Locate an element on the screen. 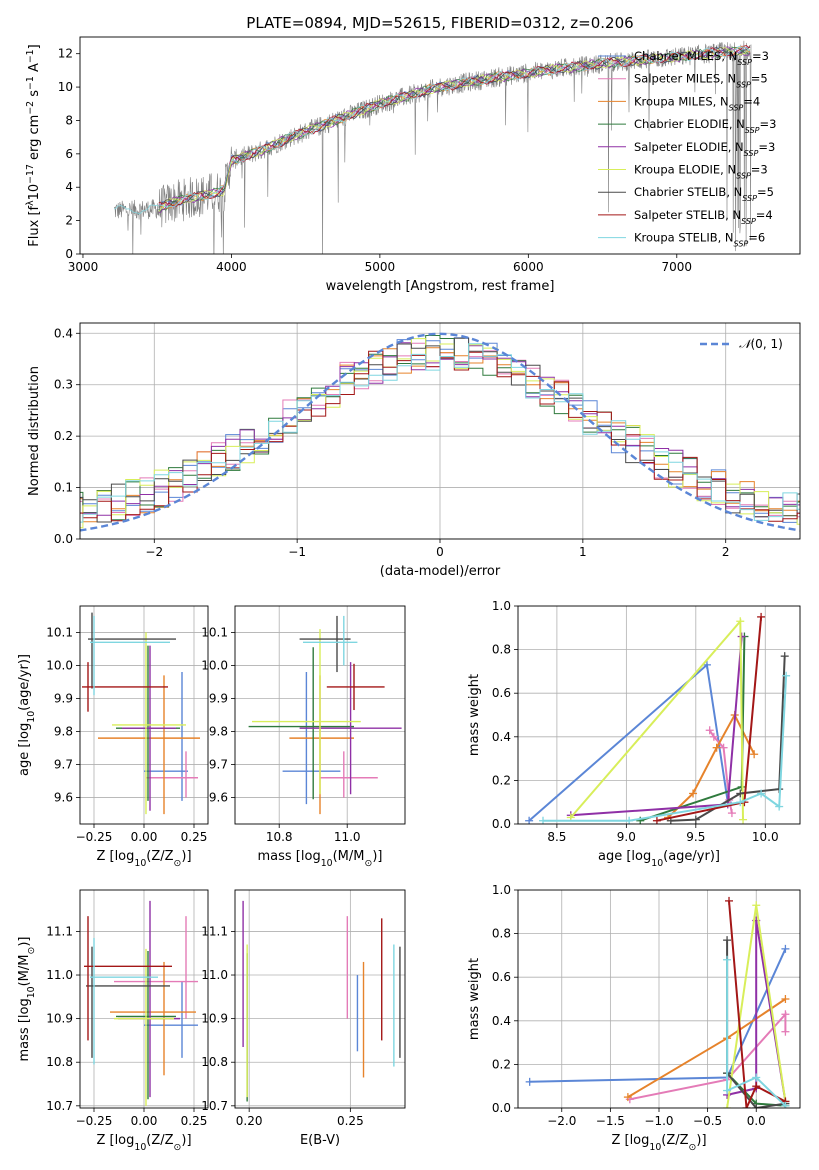 The width and height of the screenshot is (819, 1170). y-tick-label: 10 is located at coordinates (65, 87).